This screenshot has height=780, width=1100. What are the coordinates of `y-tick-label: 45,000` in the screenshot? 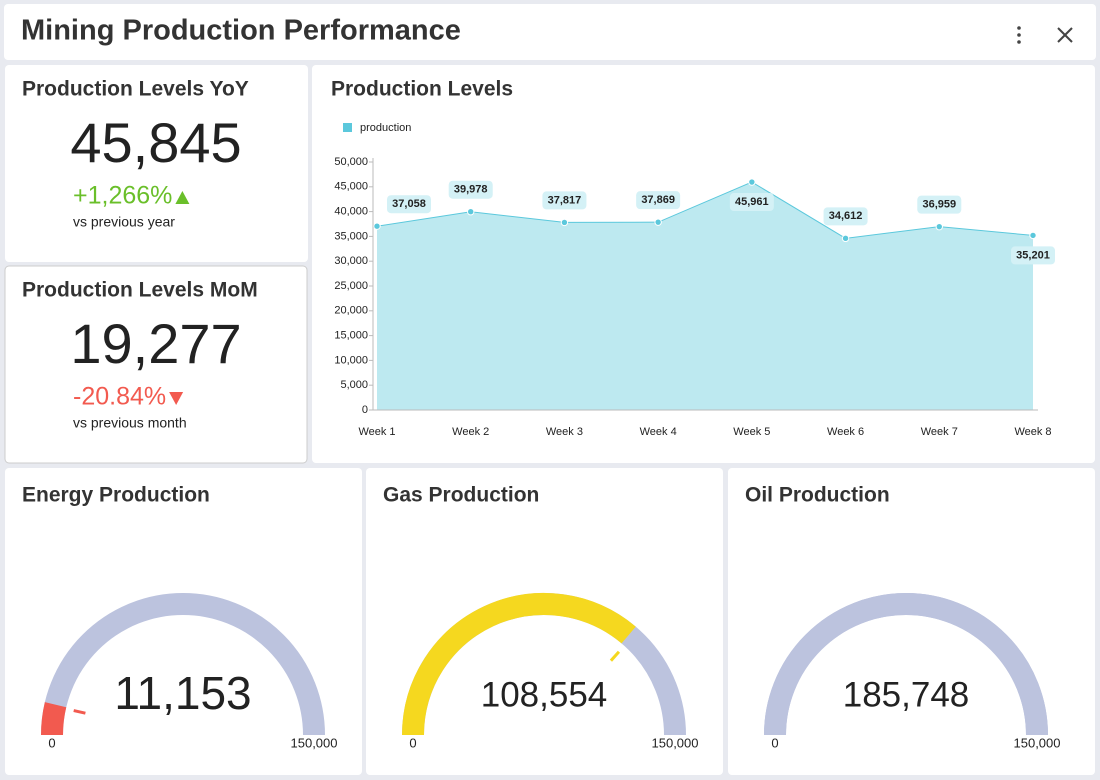 It's located at (351, 187).